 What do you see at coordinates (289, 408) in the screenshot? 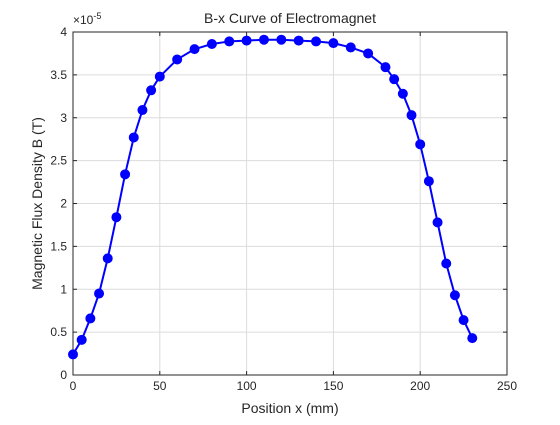
I see `x-axis-label: Position x (mm)` at bounding box center [289, 408].